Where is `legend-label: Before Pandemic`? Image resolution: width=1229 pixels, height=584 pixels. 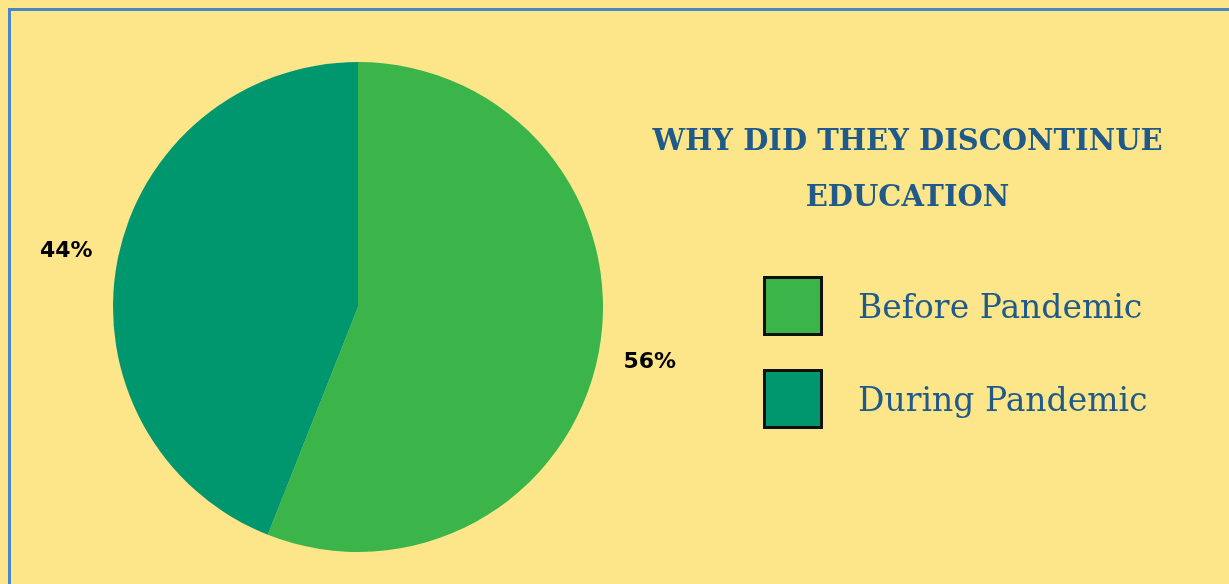 legend-label: Before Pandemic is located at coordinates (1000, 306).